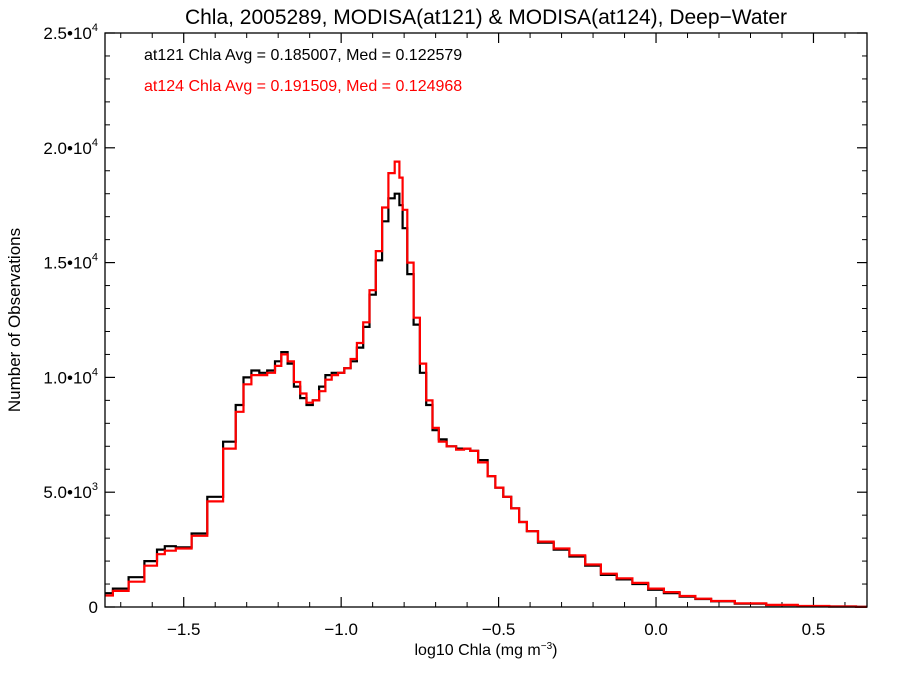 Image resolution: width=900 pixels, height=675 pixels. I want to click on y-tick-label: 0, so click(93, 607).